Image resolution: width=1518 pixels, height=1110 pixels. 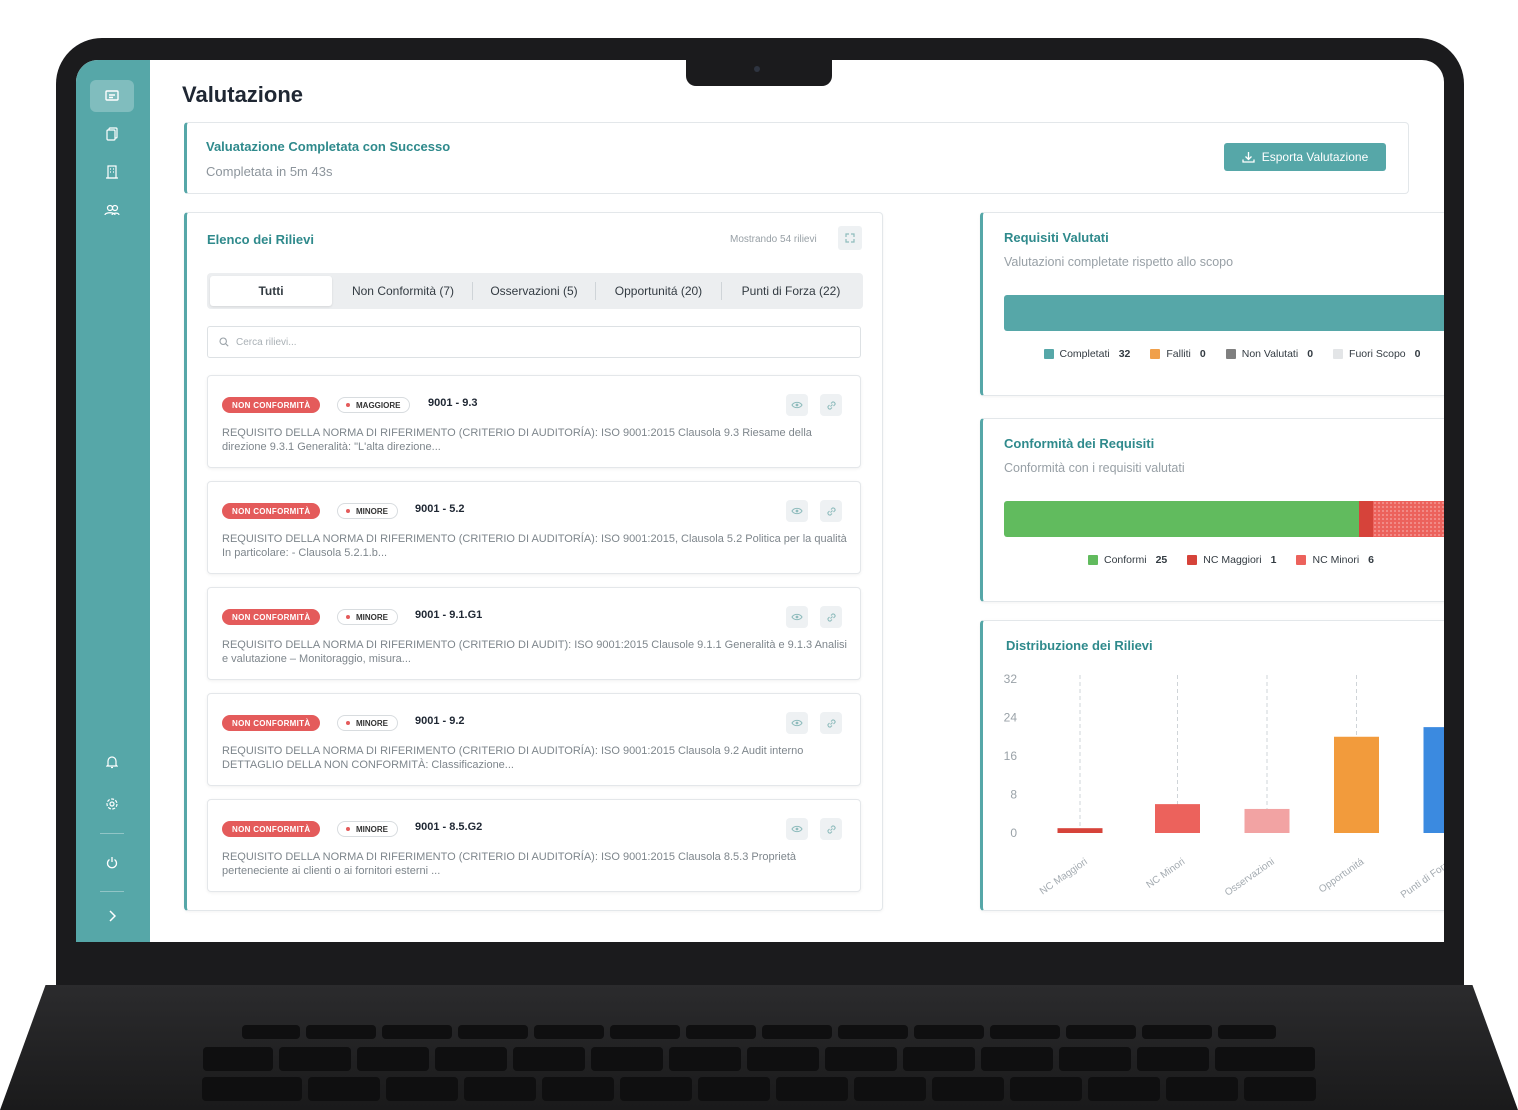 What do you see at coordinates (1248, 157) in the screenshot?
I see `download-icon` at bounding box center [1248, 157].